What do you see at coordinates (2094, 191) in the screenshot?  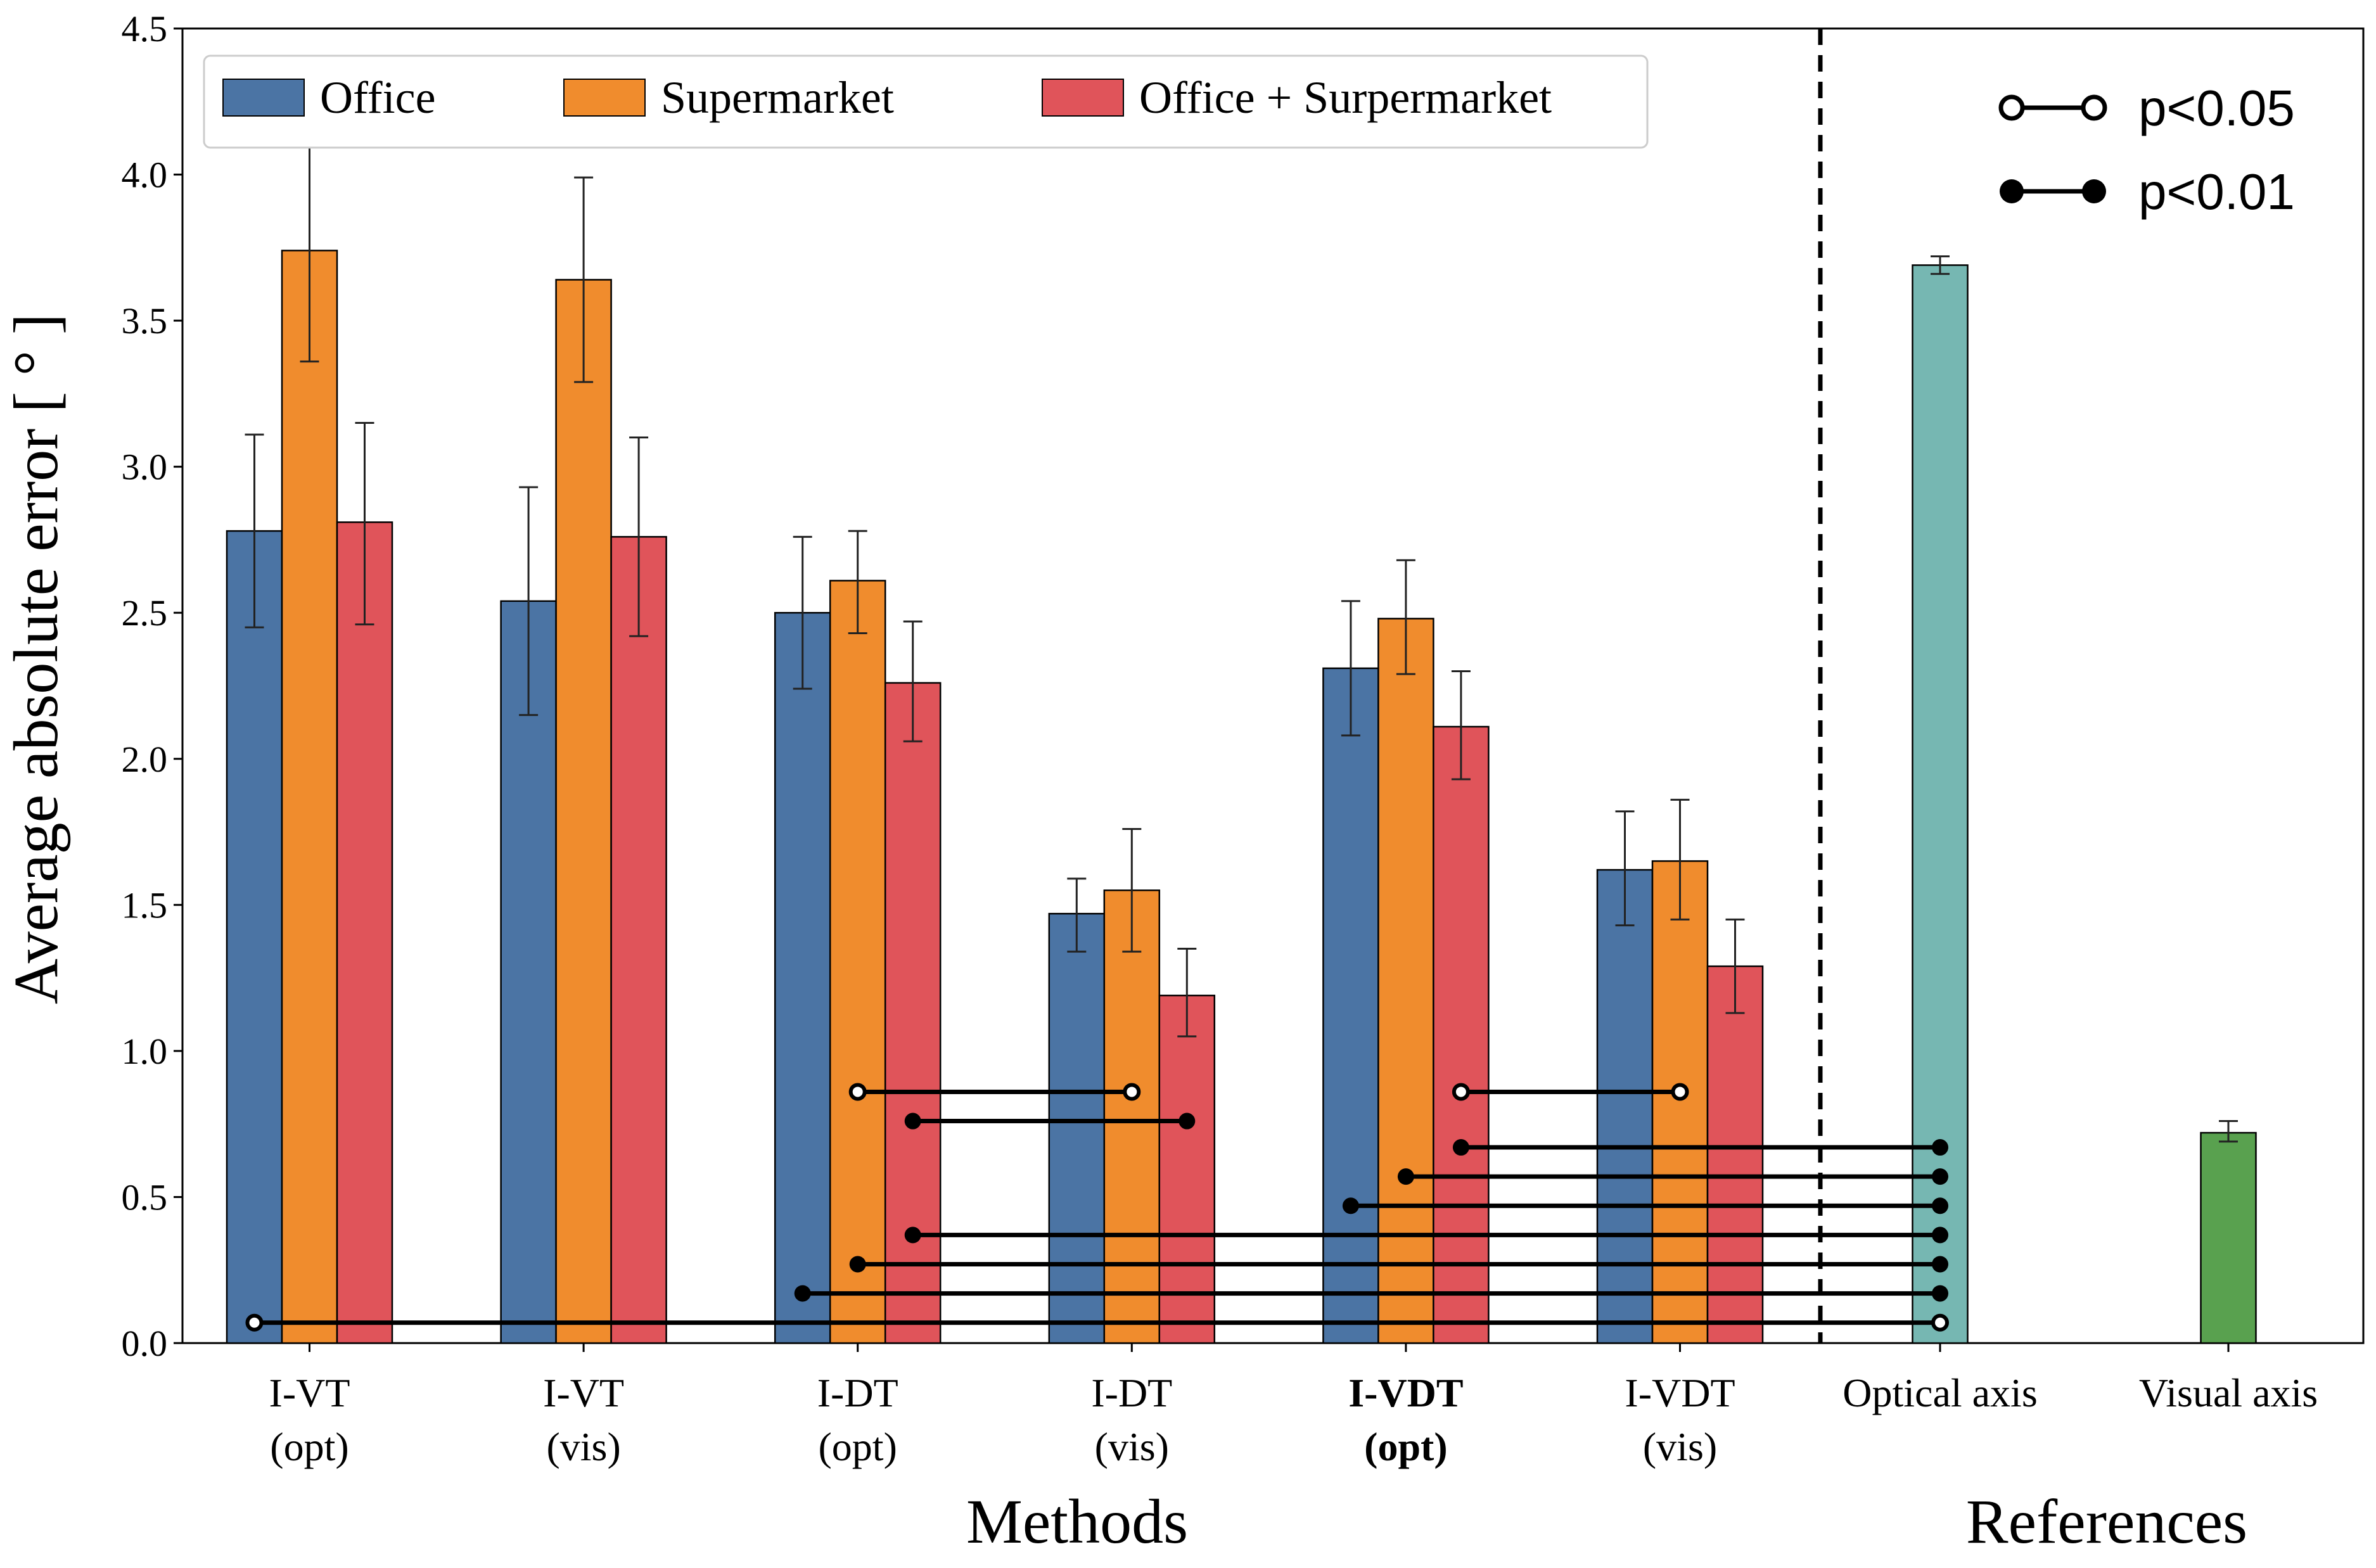 I see `sig-legend-end-p01` at bounding box center [2094, 191].